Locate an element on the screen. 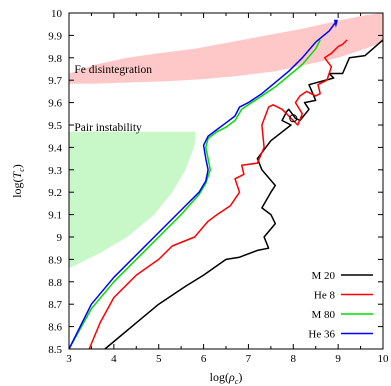 This screenshot has width=391, height=386. y-tick-label: 9.4 is located at coordinates (55, 148).